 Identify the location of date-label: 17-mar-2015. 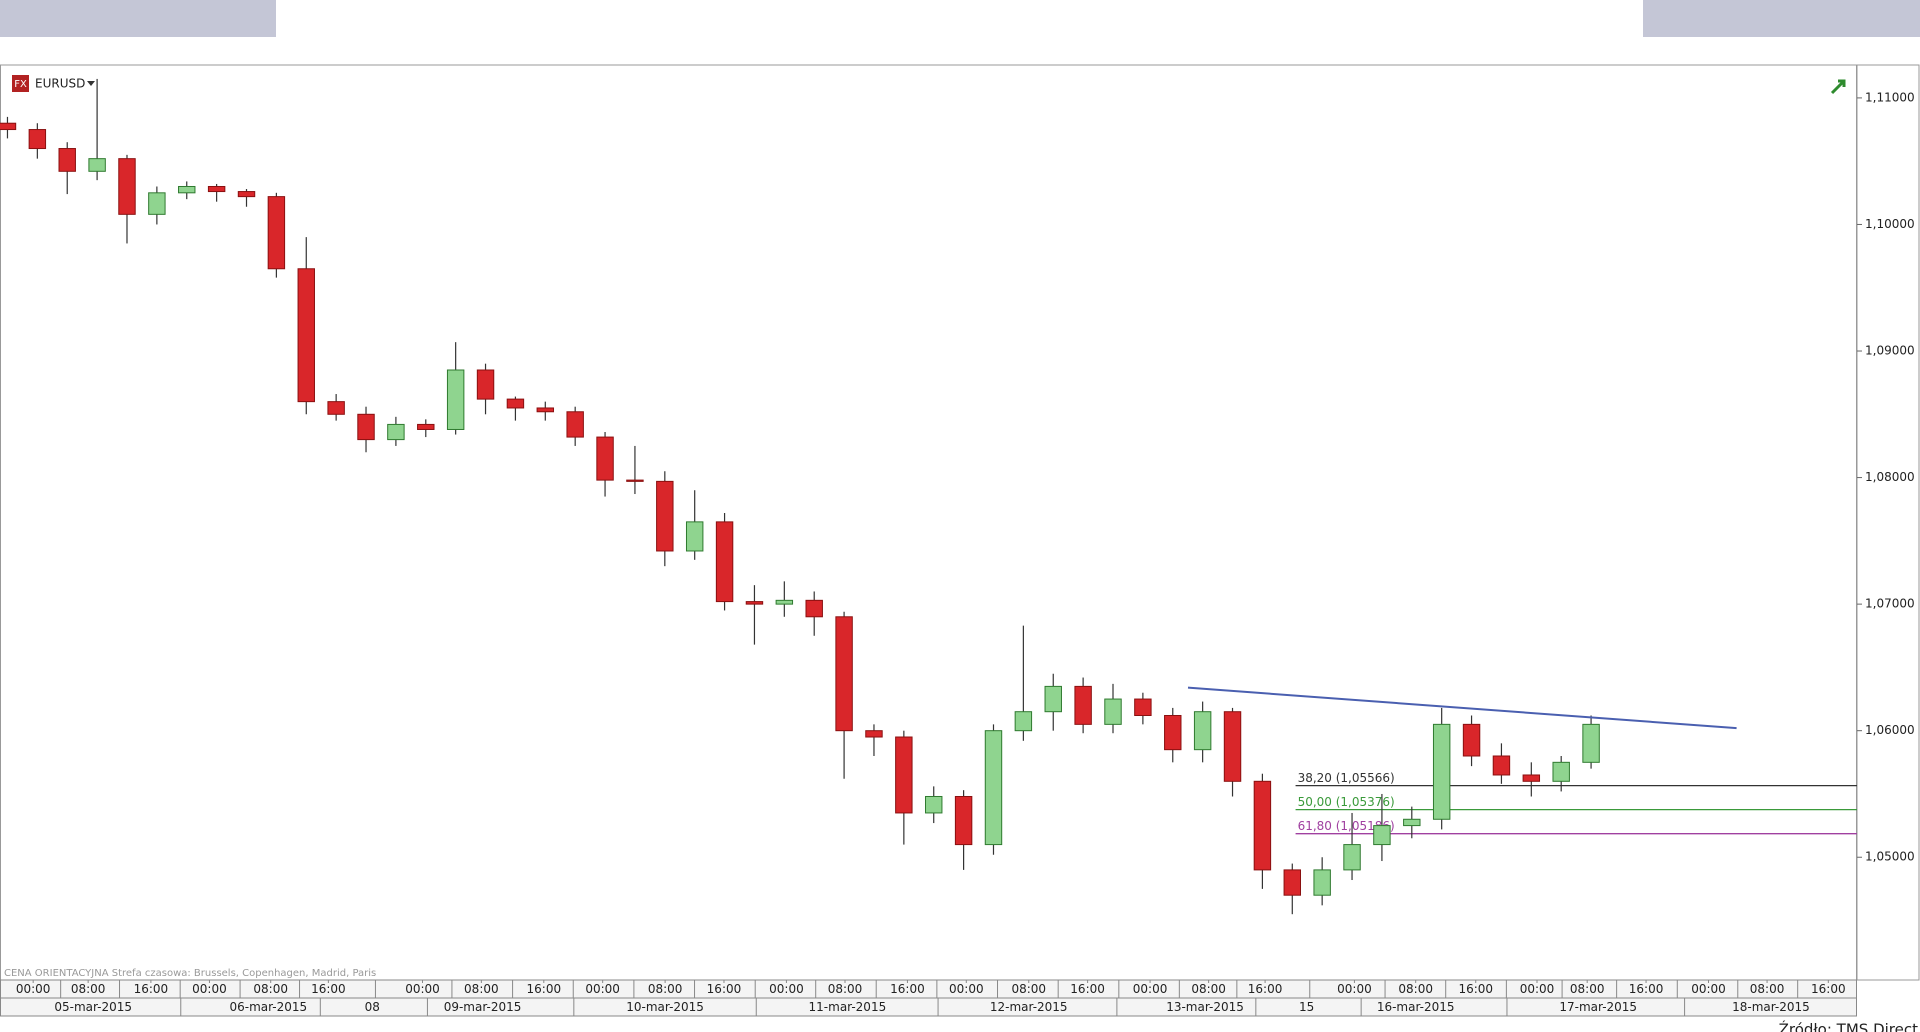
(1598, 1007).